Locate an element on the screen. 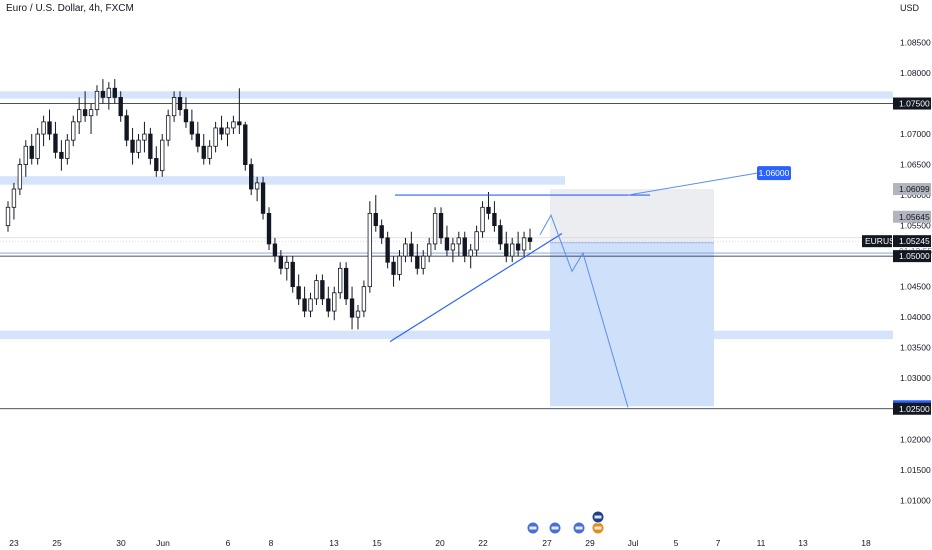 The height and width of the screenshot is (550, 932). economic-events is located at coordinates (565, 522).